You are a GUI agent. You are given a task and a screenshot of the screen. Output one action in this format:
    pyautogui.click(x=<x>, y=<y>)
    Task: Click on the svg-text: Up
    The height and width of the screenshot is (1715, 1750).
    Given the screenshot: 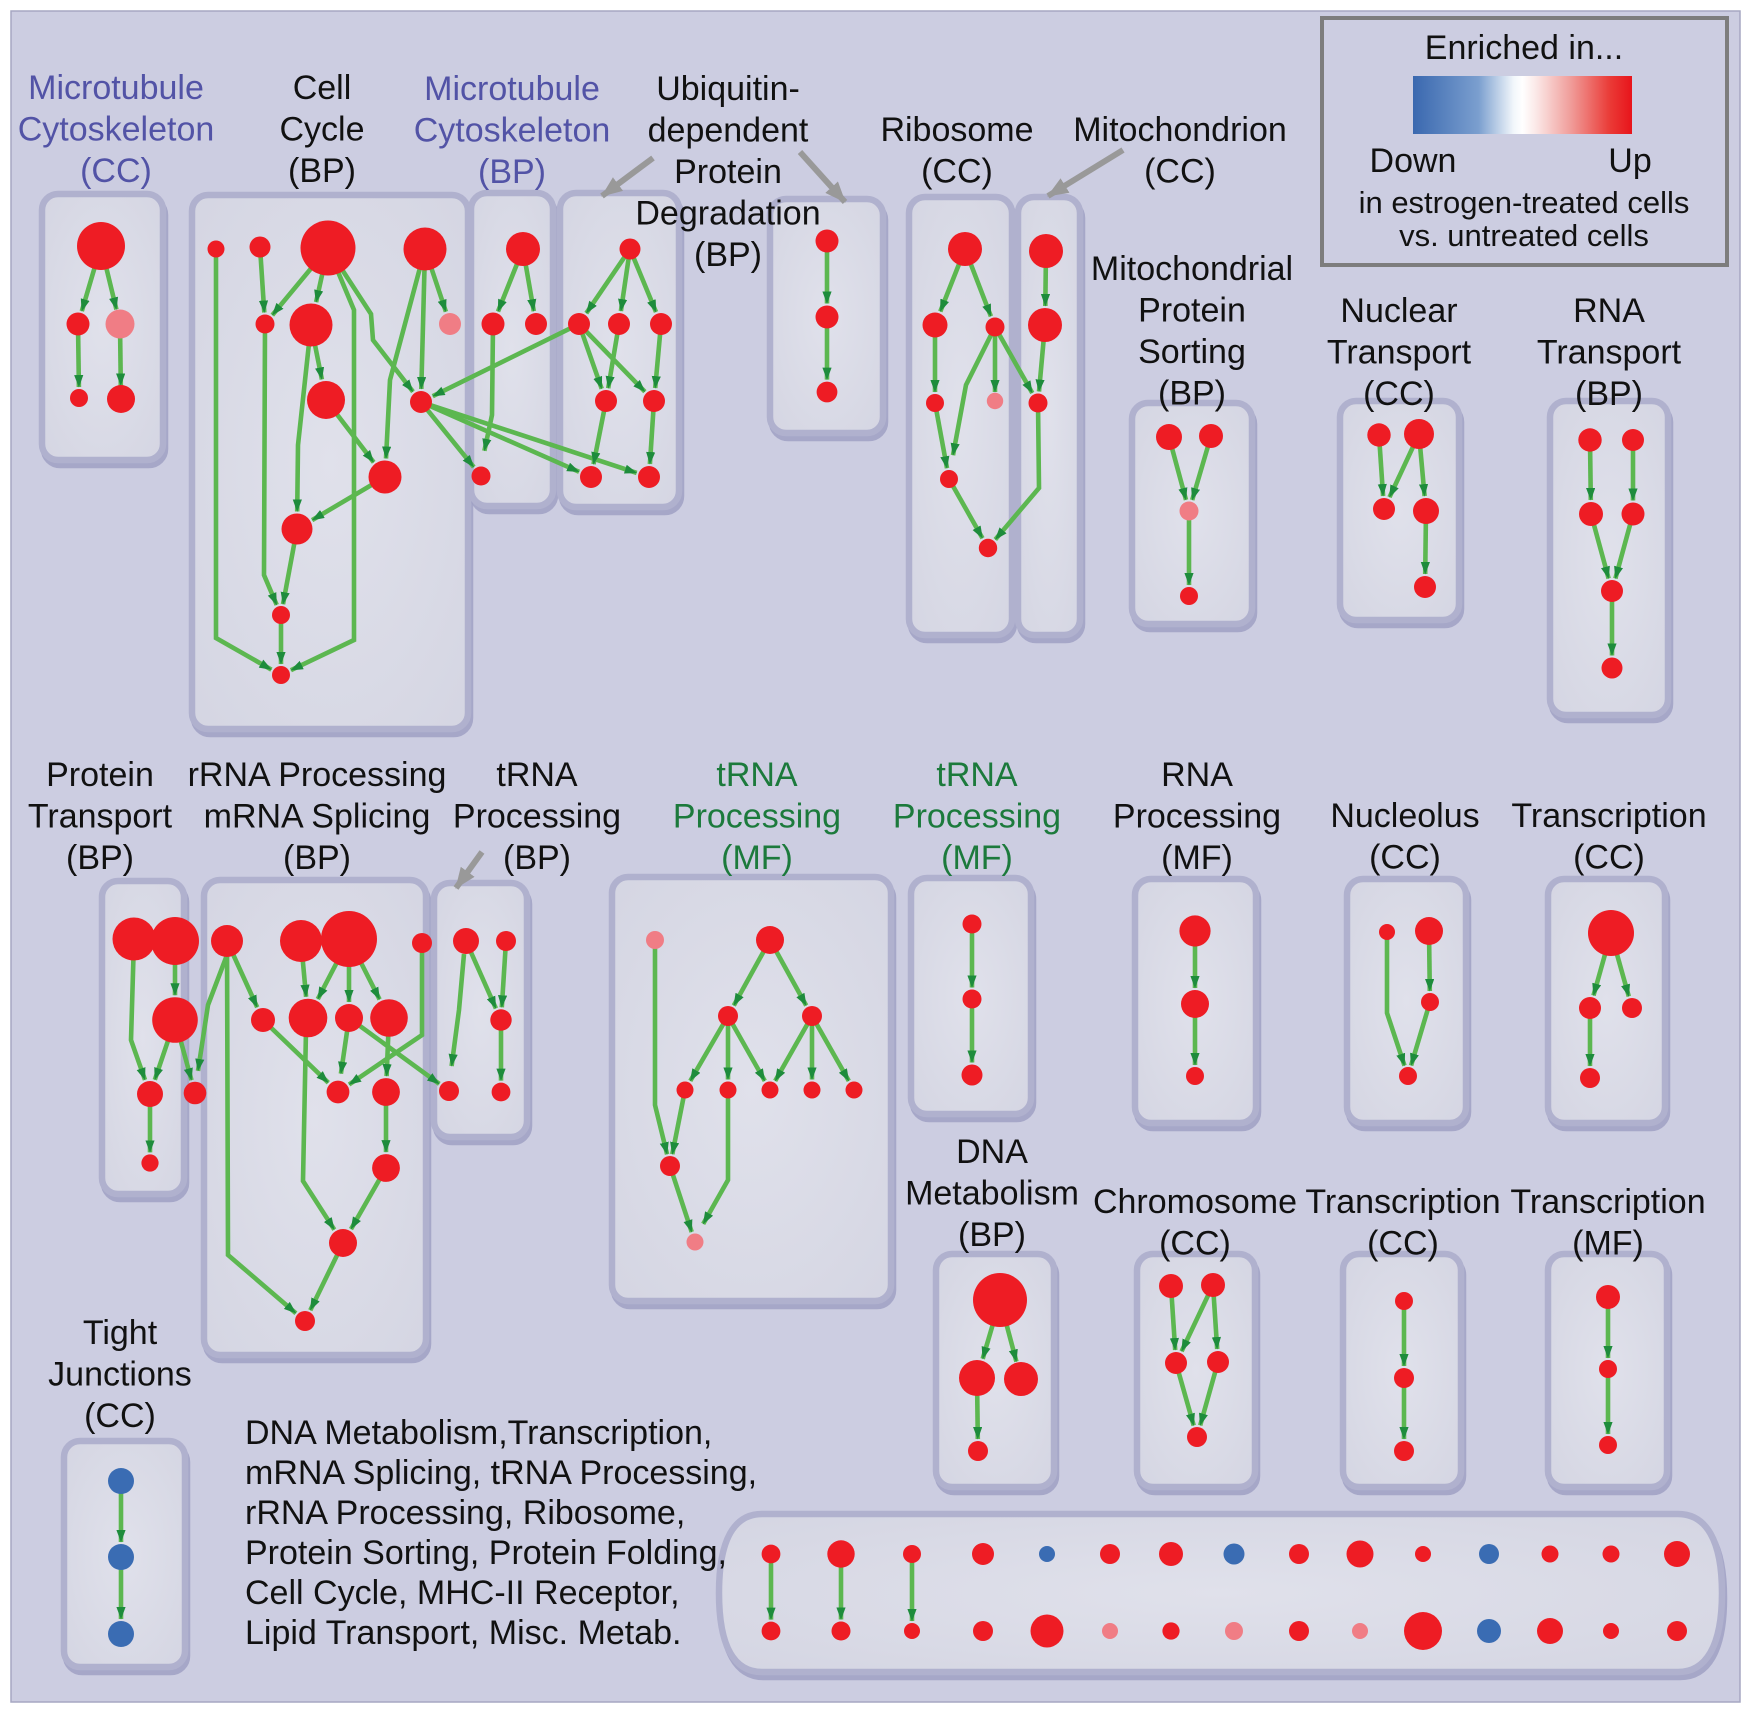 What is the action you would take?
    pyautogui.click(x=1629, y=161)
    